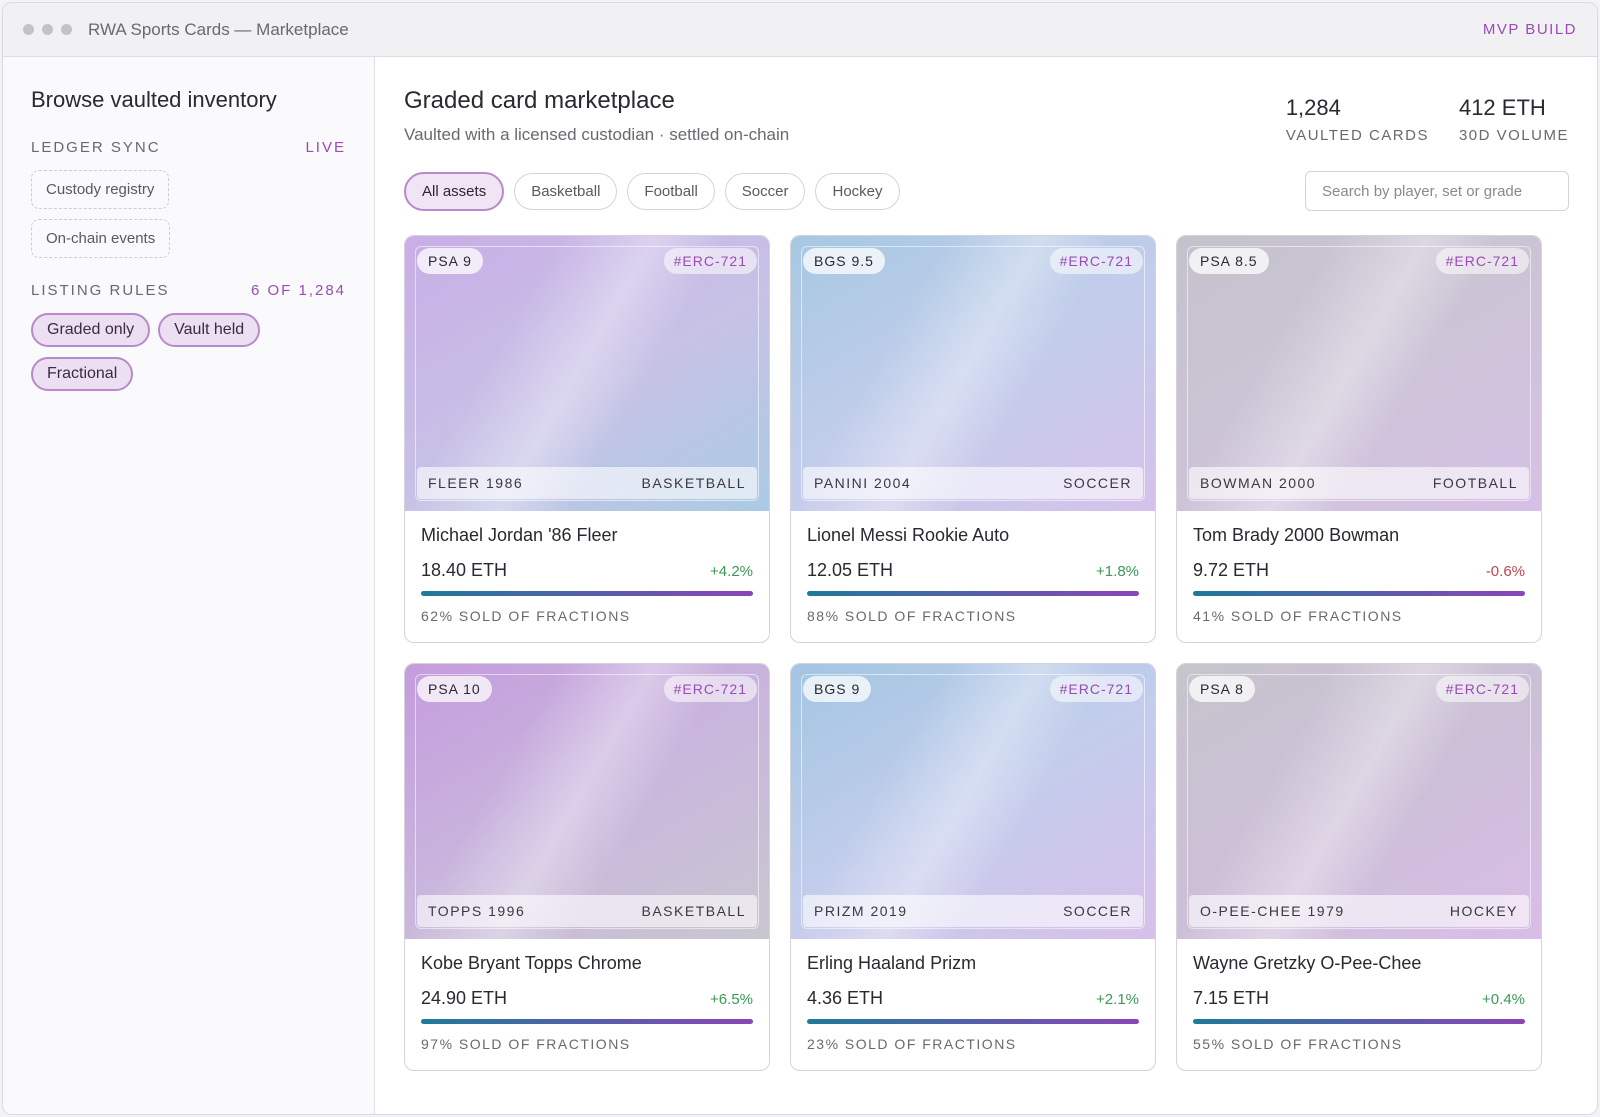  What do you see at coordinates (892, 963) in the screenshot?
I see `card-name: Erling Haaland Prizm` at bounding box center [892, 963].